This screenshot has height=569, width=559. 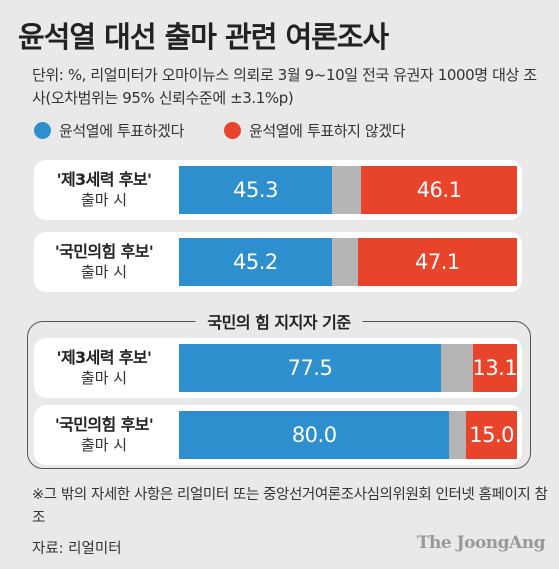 What do you see at coordinates (314, 435) in the screenshot?
I see `bar-segment-vote: 80.0` at bounding box center [314, 435].